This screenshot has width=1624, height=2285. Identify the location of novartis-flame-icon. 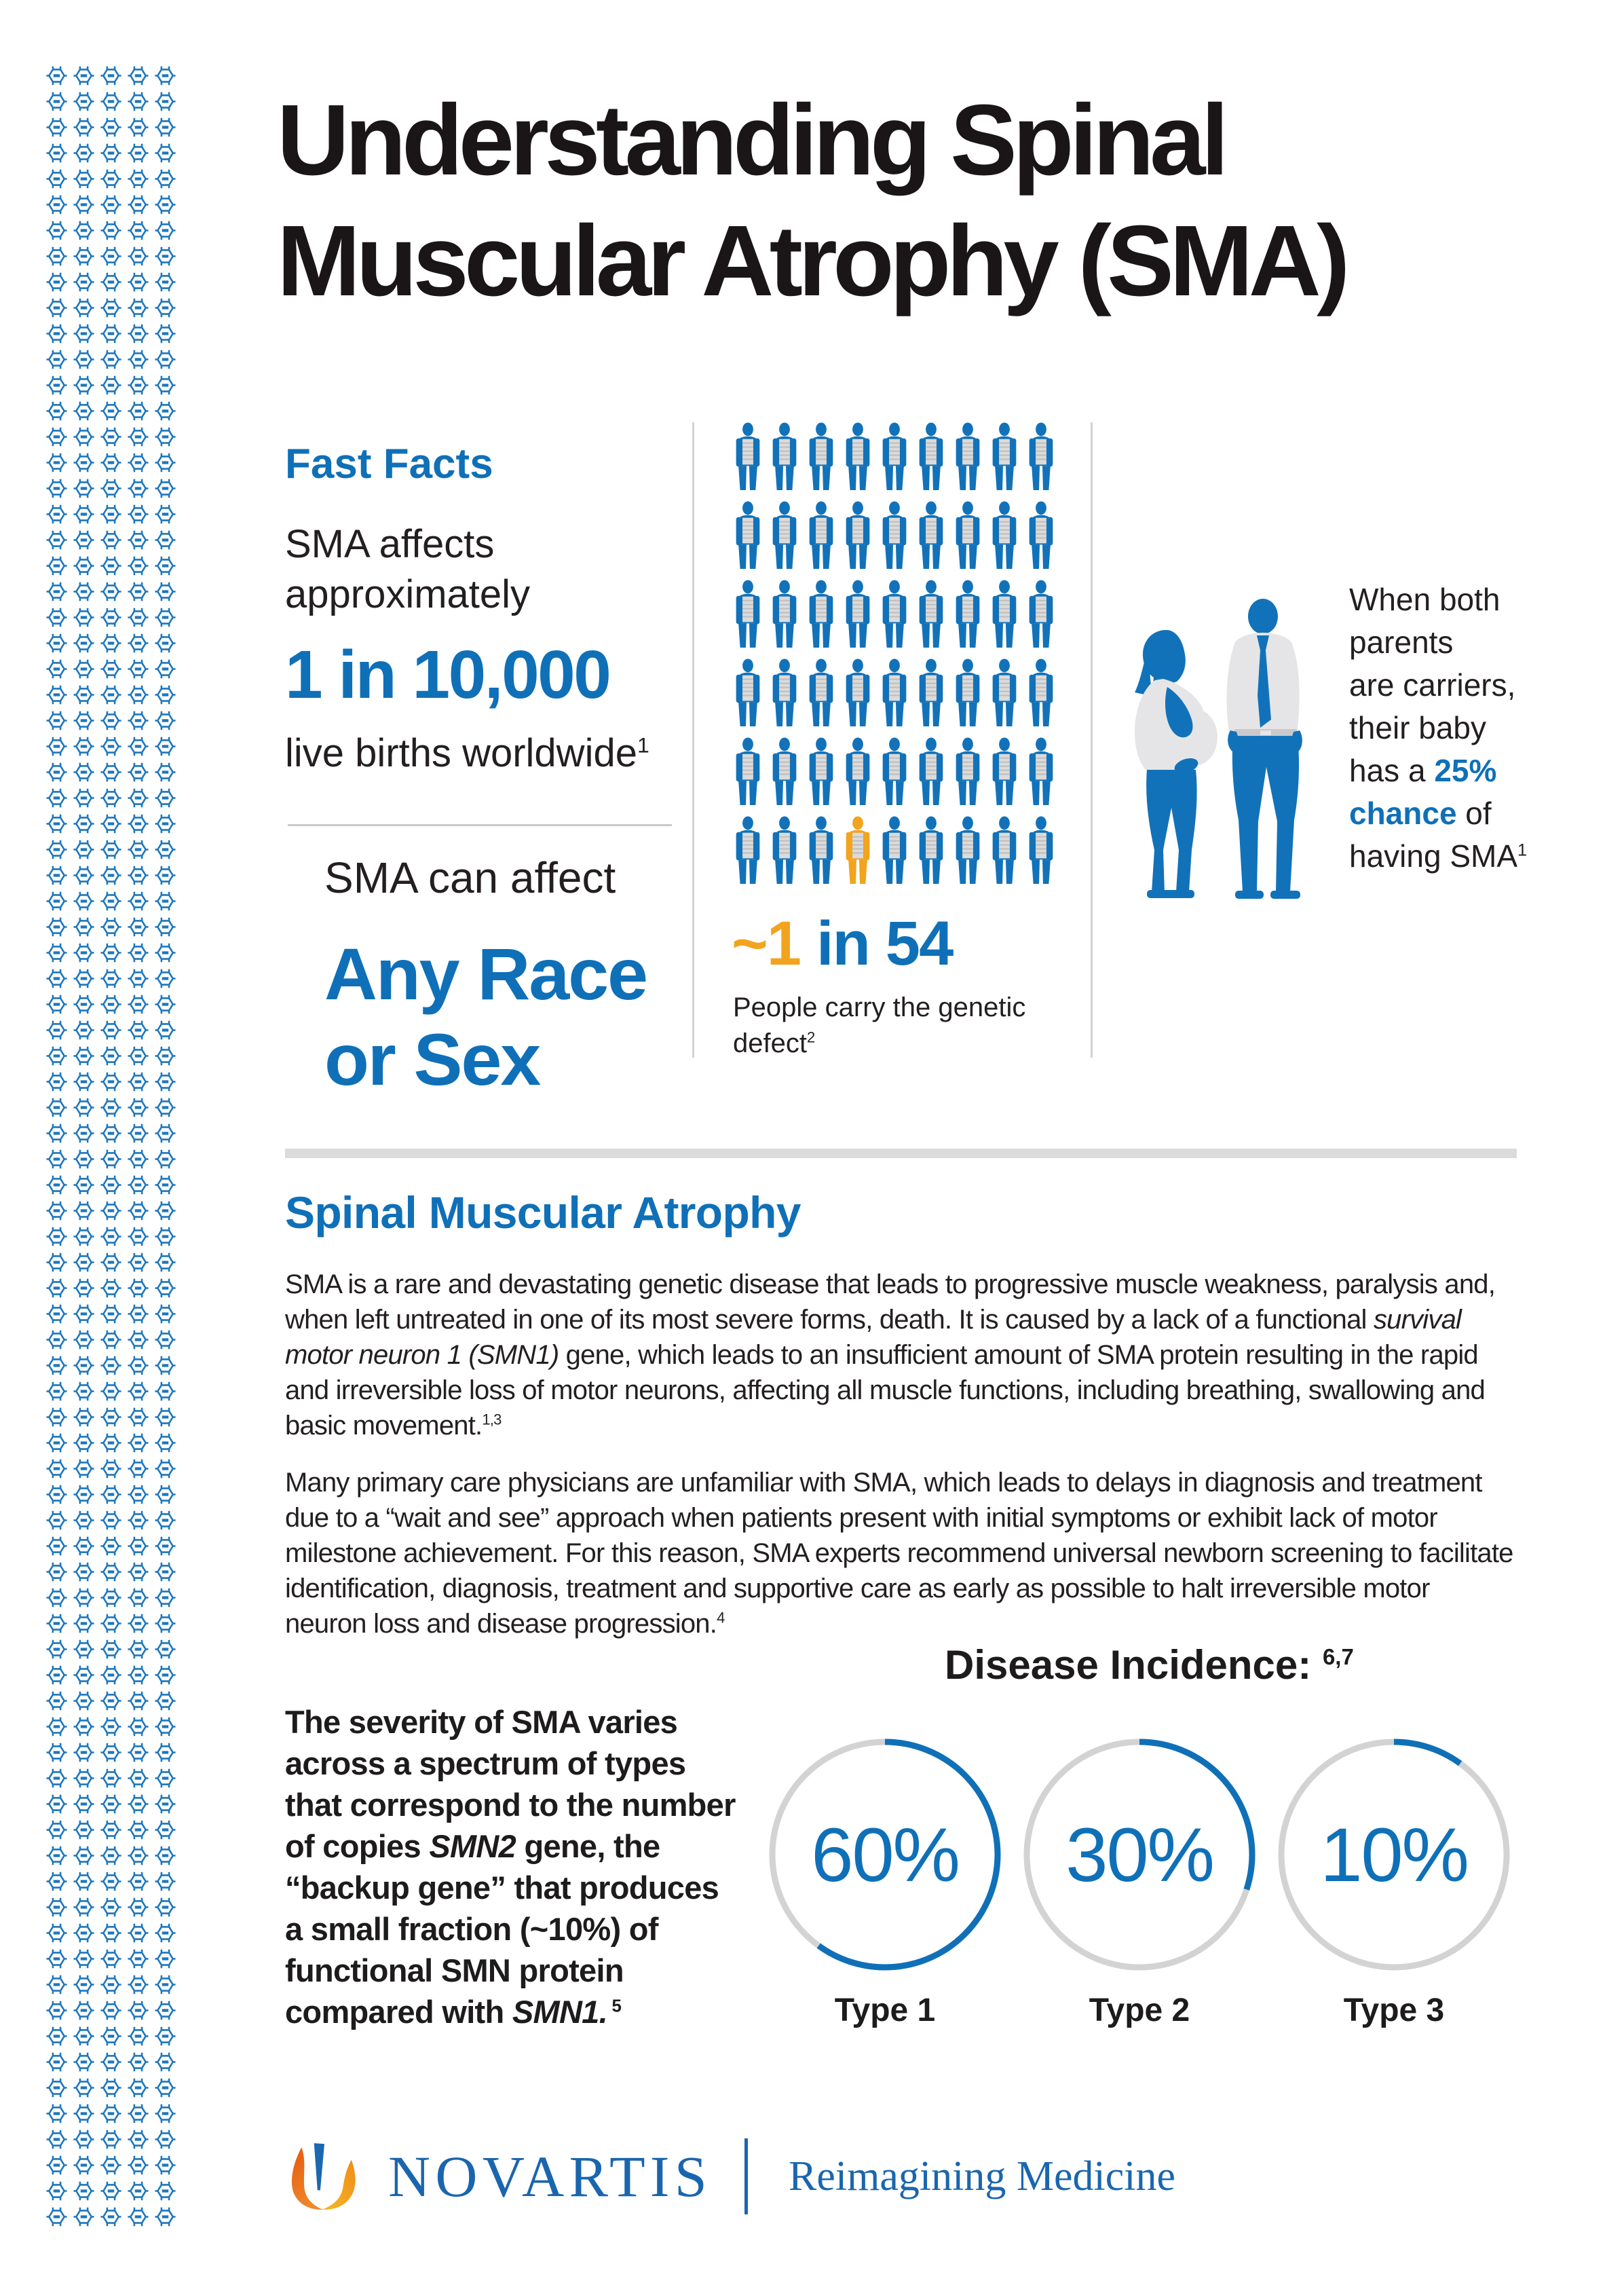
(323, 2176).